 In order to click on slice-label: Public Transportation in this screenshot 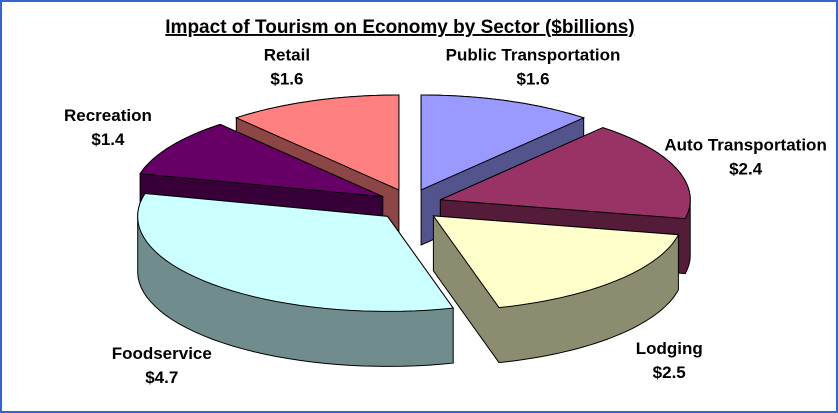, I will do `click(533, 54)`.